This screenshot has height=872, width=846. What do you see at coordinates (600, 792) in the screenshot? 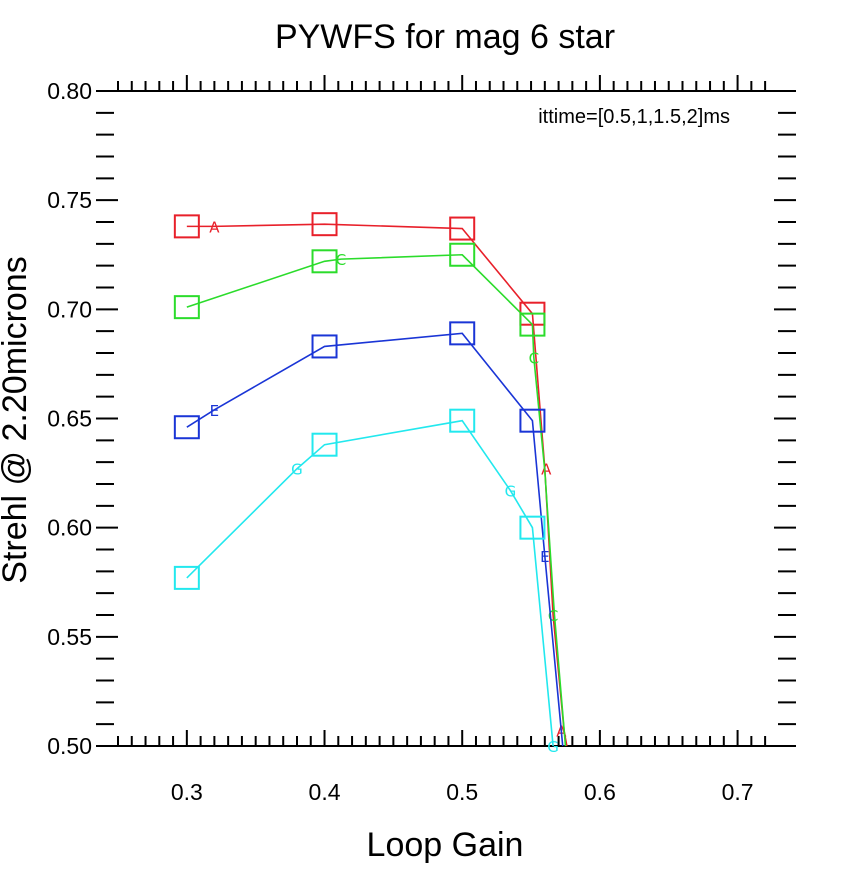
I see `x-tick-label: 0.6` at bounding box center [600, 792].